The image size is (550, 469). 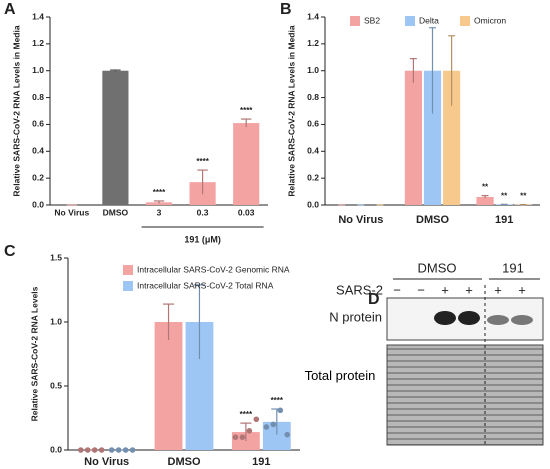 I want to click on legend-label: Delta, so click(x=429, y=20).